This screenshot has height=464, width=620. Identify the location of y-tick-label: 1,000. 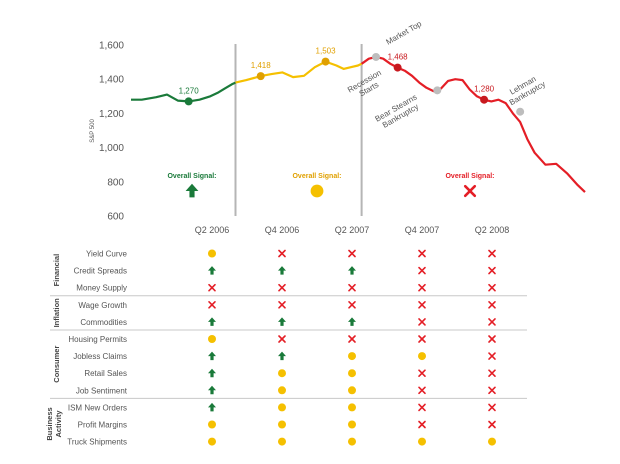
(111, 148).